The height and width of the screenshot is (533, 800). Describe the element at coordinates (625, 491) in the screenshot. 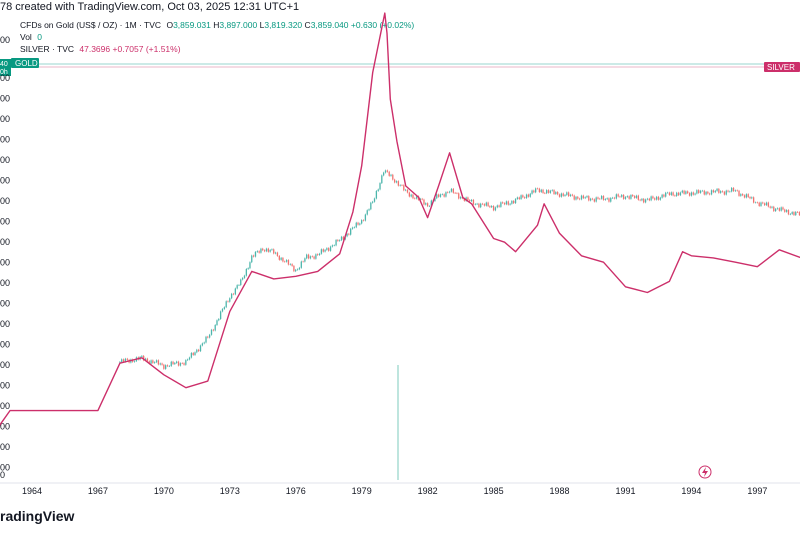

I see `time-axis-label: 1991` at that location.